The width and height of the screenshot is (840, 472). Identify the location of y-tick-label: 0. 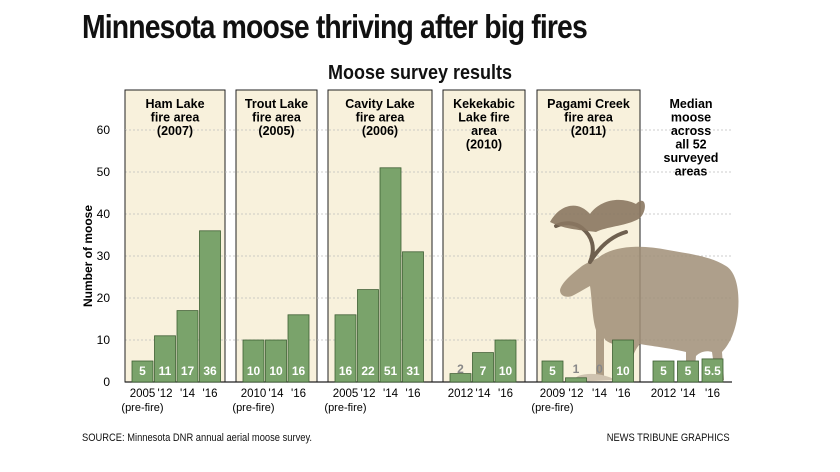
(106, 382).